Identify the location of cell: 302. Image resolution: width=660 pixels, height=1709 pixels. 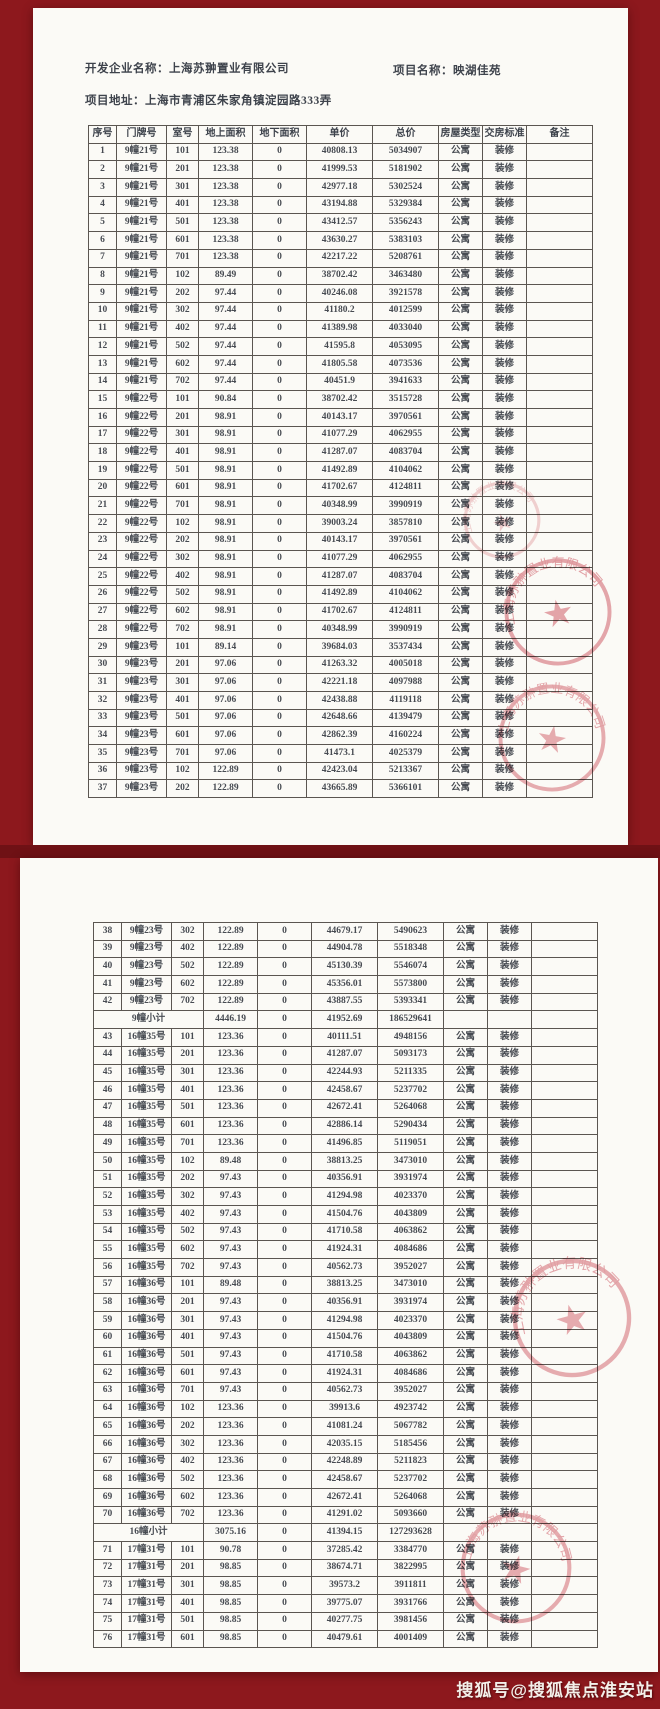
(187, 1196).